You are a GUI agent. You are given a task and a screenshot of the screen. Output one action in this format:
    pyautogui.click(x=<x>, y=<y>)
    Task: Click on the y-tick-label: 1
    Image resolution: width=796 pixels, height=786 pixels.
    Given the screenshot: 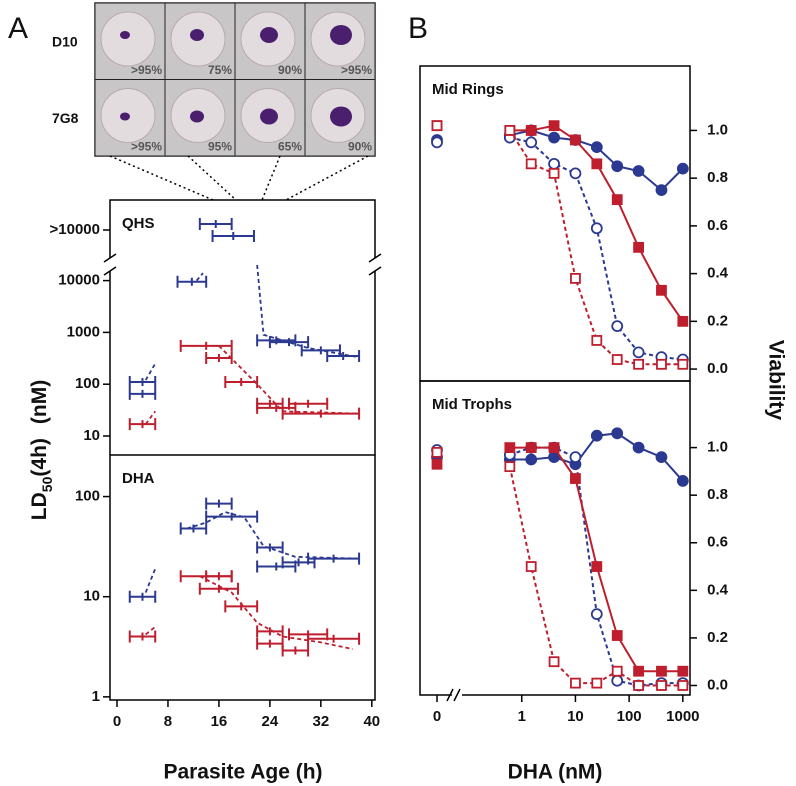 What is the action you would take?
    pyautogui.click(x=96, y=696)
    